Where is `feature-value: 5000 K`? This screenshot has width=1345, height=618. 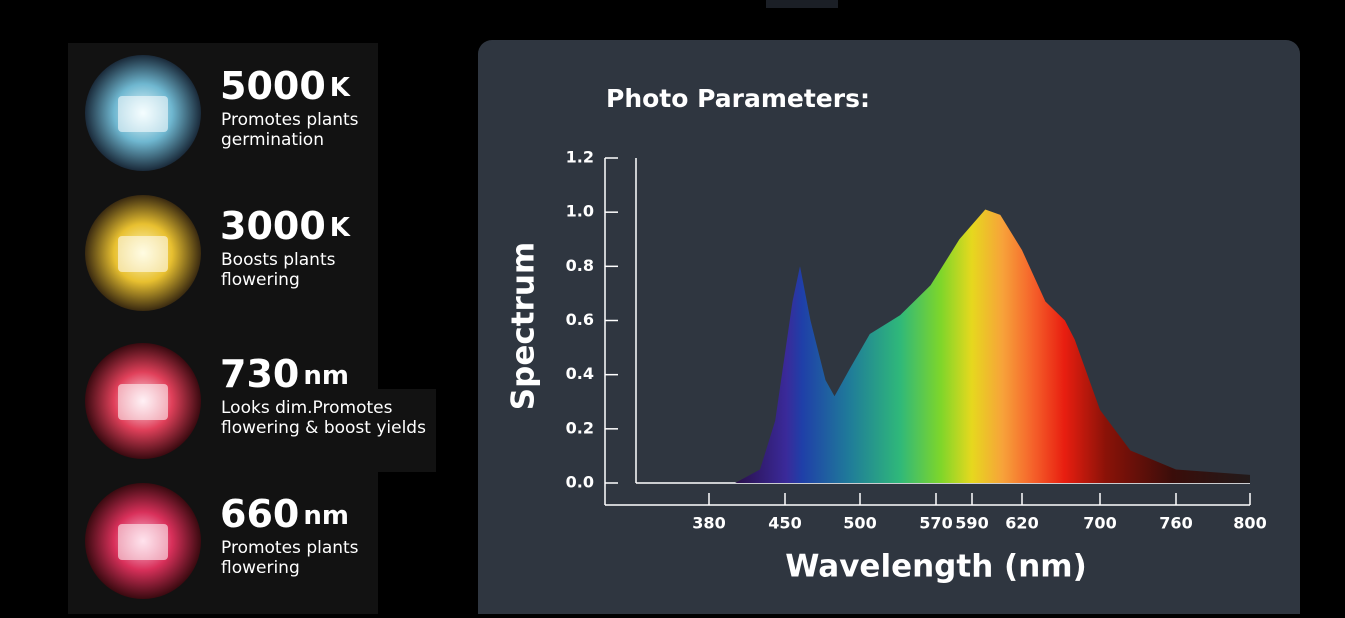
feature-value: 5000 K is located at coordinates (285, 86).